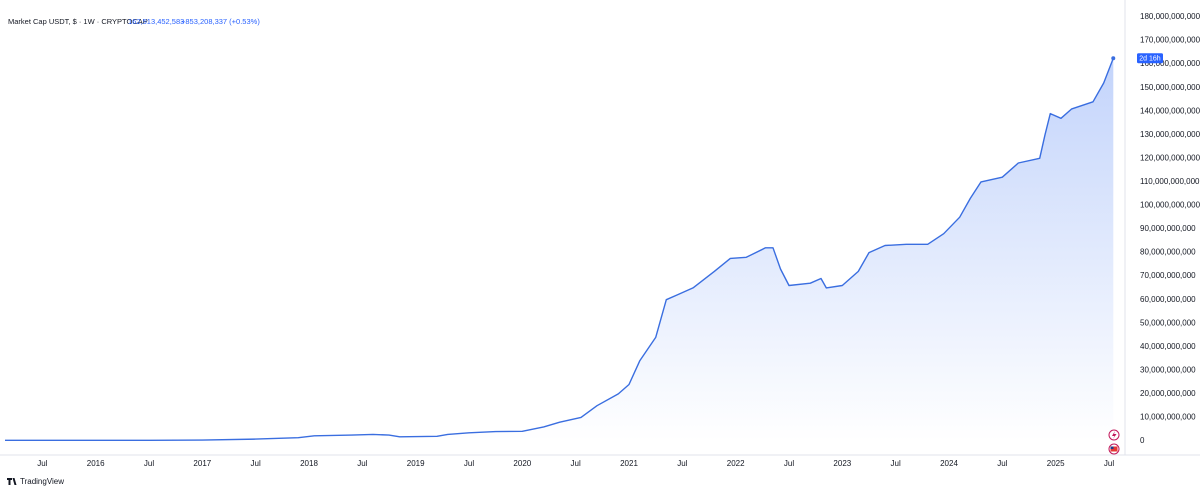 The image size is (1200, 491). I want to click on y-tick-label: 110,000,000,000, so click(1170, 181).